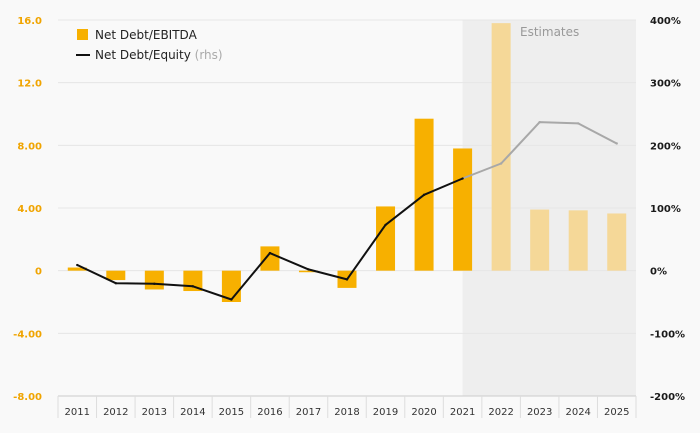 The width and height of the screenshot is (700, 433). Describe the element at coordinates (77, 265) in the screenshot. I see `line-point-2011` at that location.